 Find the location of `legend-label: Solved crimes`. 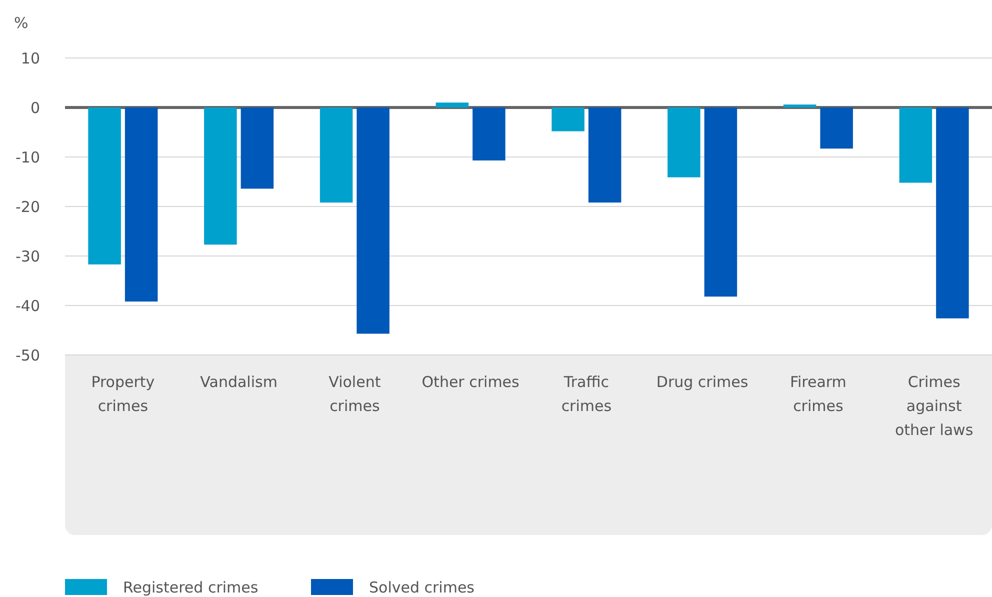

legend-label: Solved crimes is located at coordinates (422, 587).